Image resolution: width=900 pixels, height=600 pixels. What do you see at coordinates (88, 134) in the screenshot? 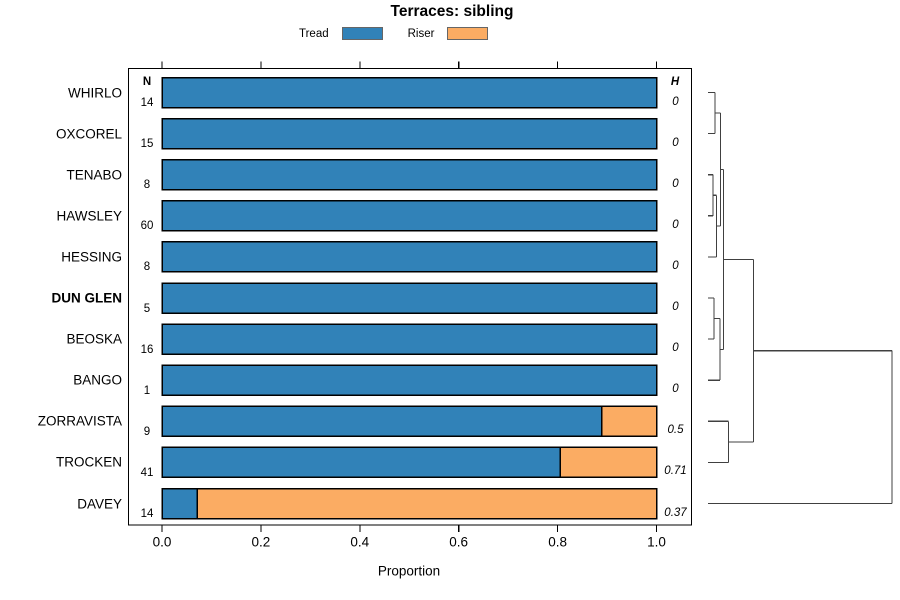
I see `category-label: OXCOREL` at bounding box center [88, 134].